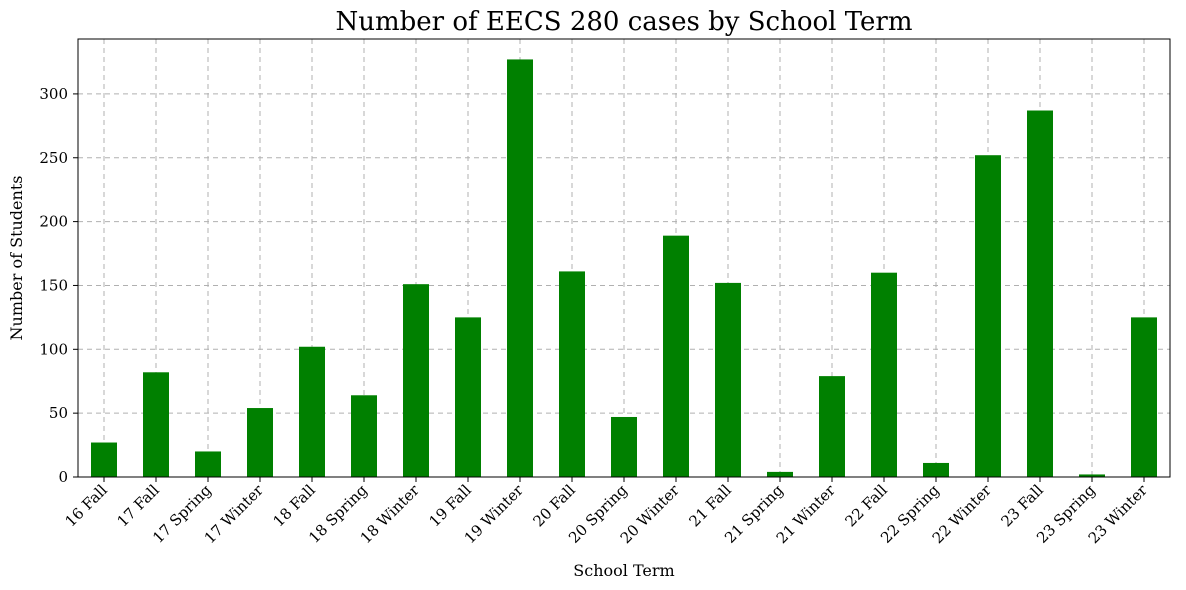 The height and width of the screenshot is (590, 1186). Describe the element at coordinates (53, 222) in the screenshot. I see `y-tick-label: 200` at that location.